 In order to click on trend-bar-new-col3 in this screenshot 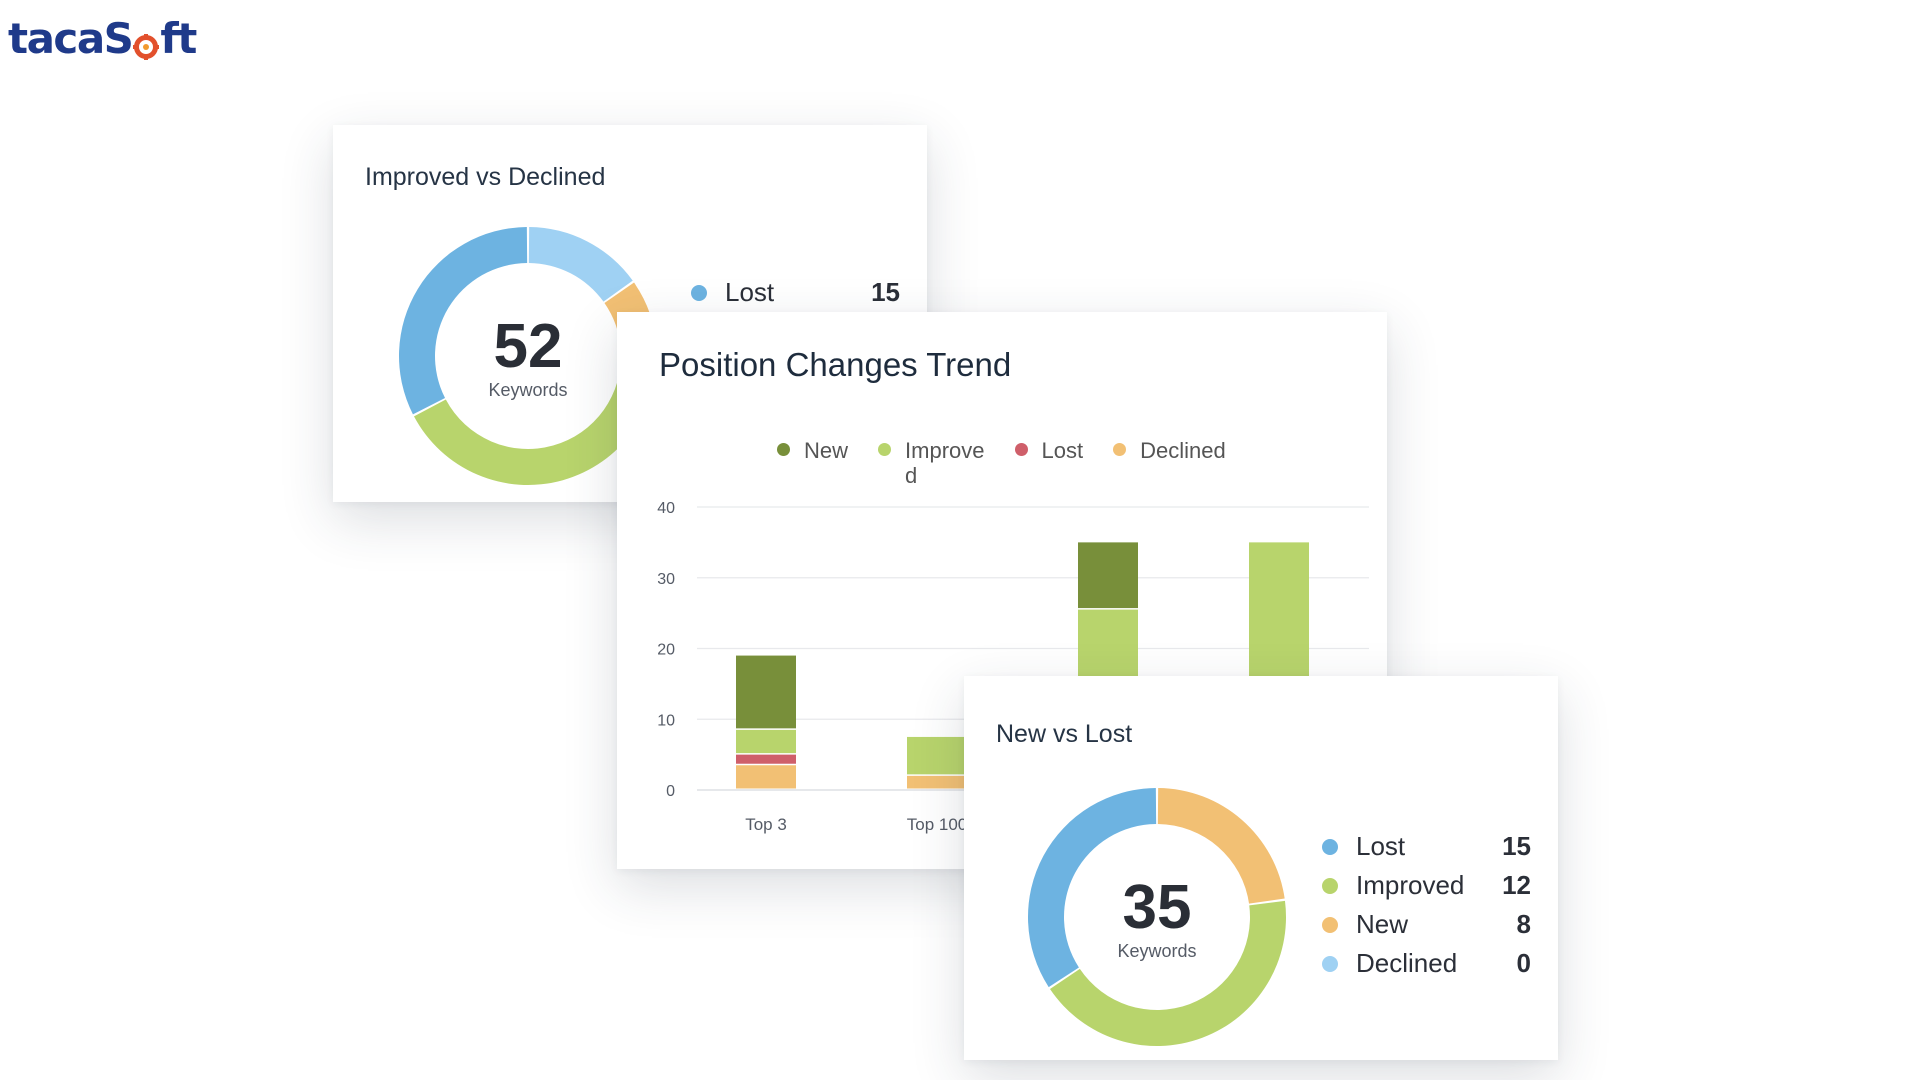, I will do `click(1108, 575)`.